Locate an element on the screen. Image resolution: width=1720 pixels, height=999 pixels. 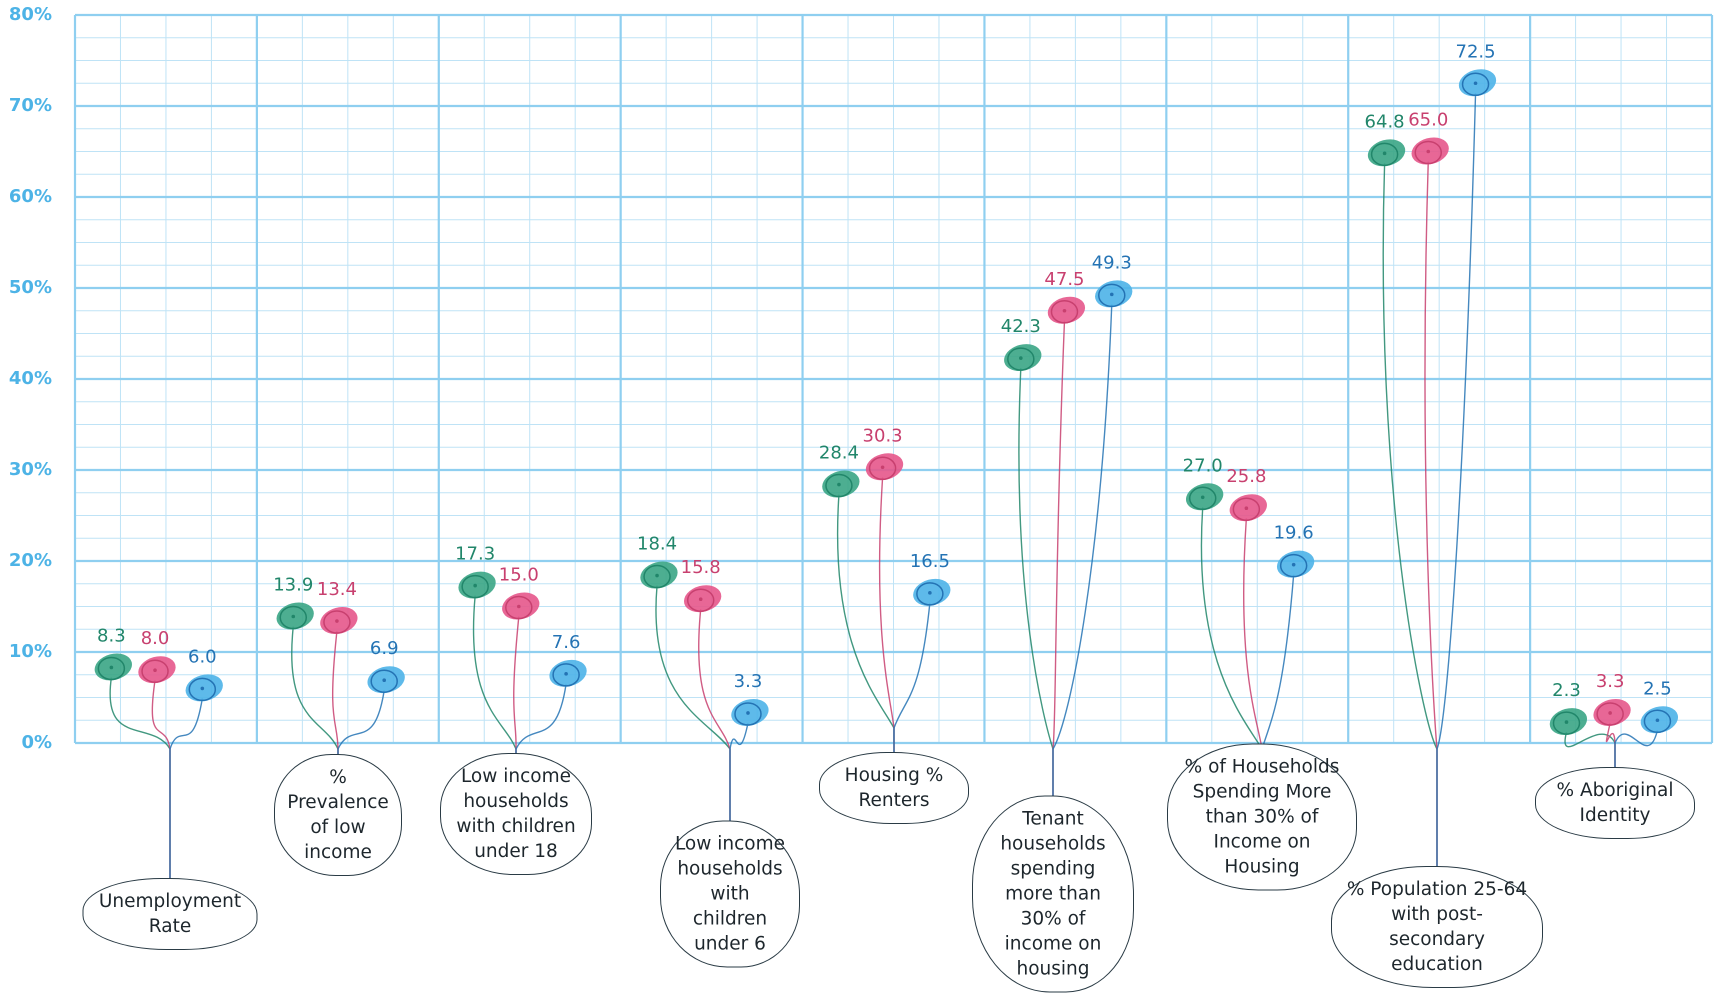
value-label: 49.3 is located at coordinates (1112, 262).